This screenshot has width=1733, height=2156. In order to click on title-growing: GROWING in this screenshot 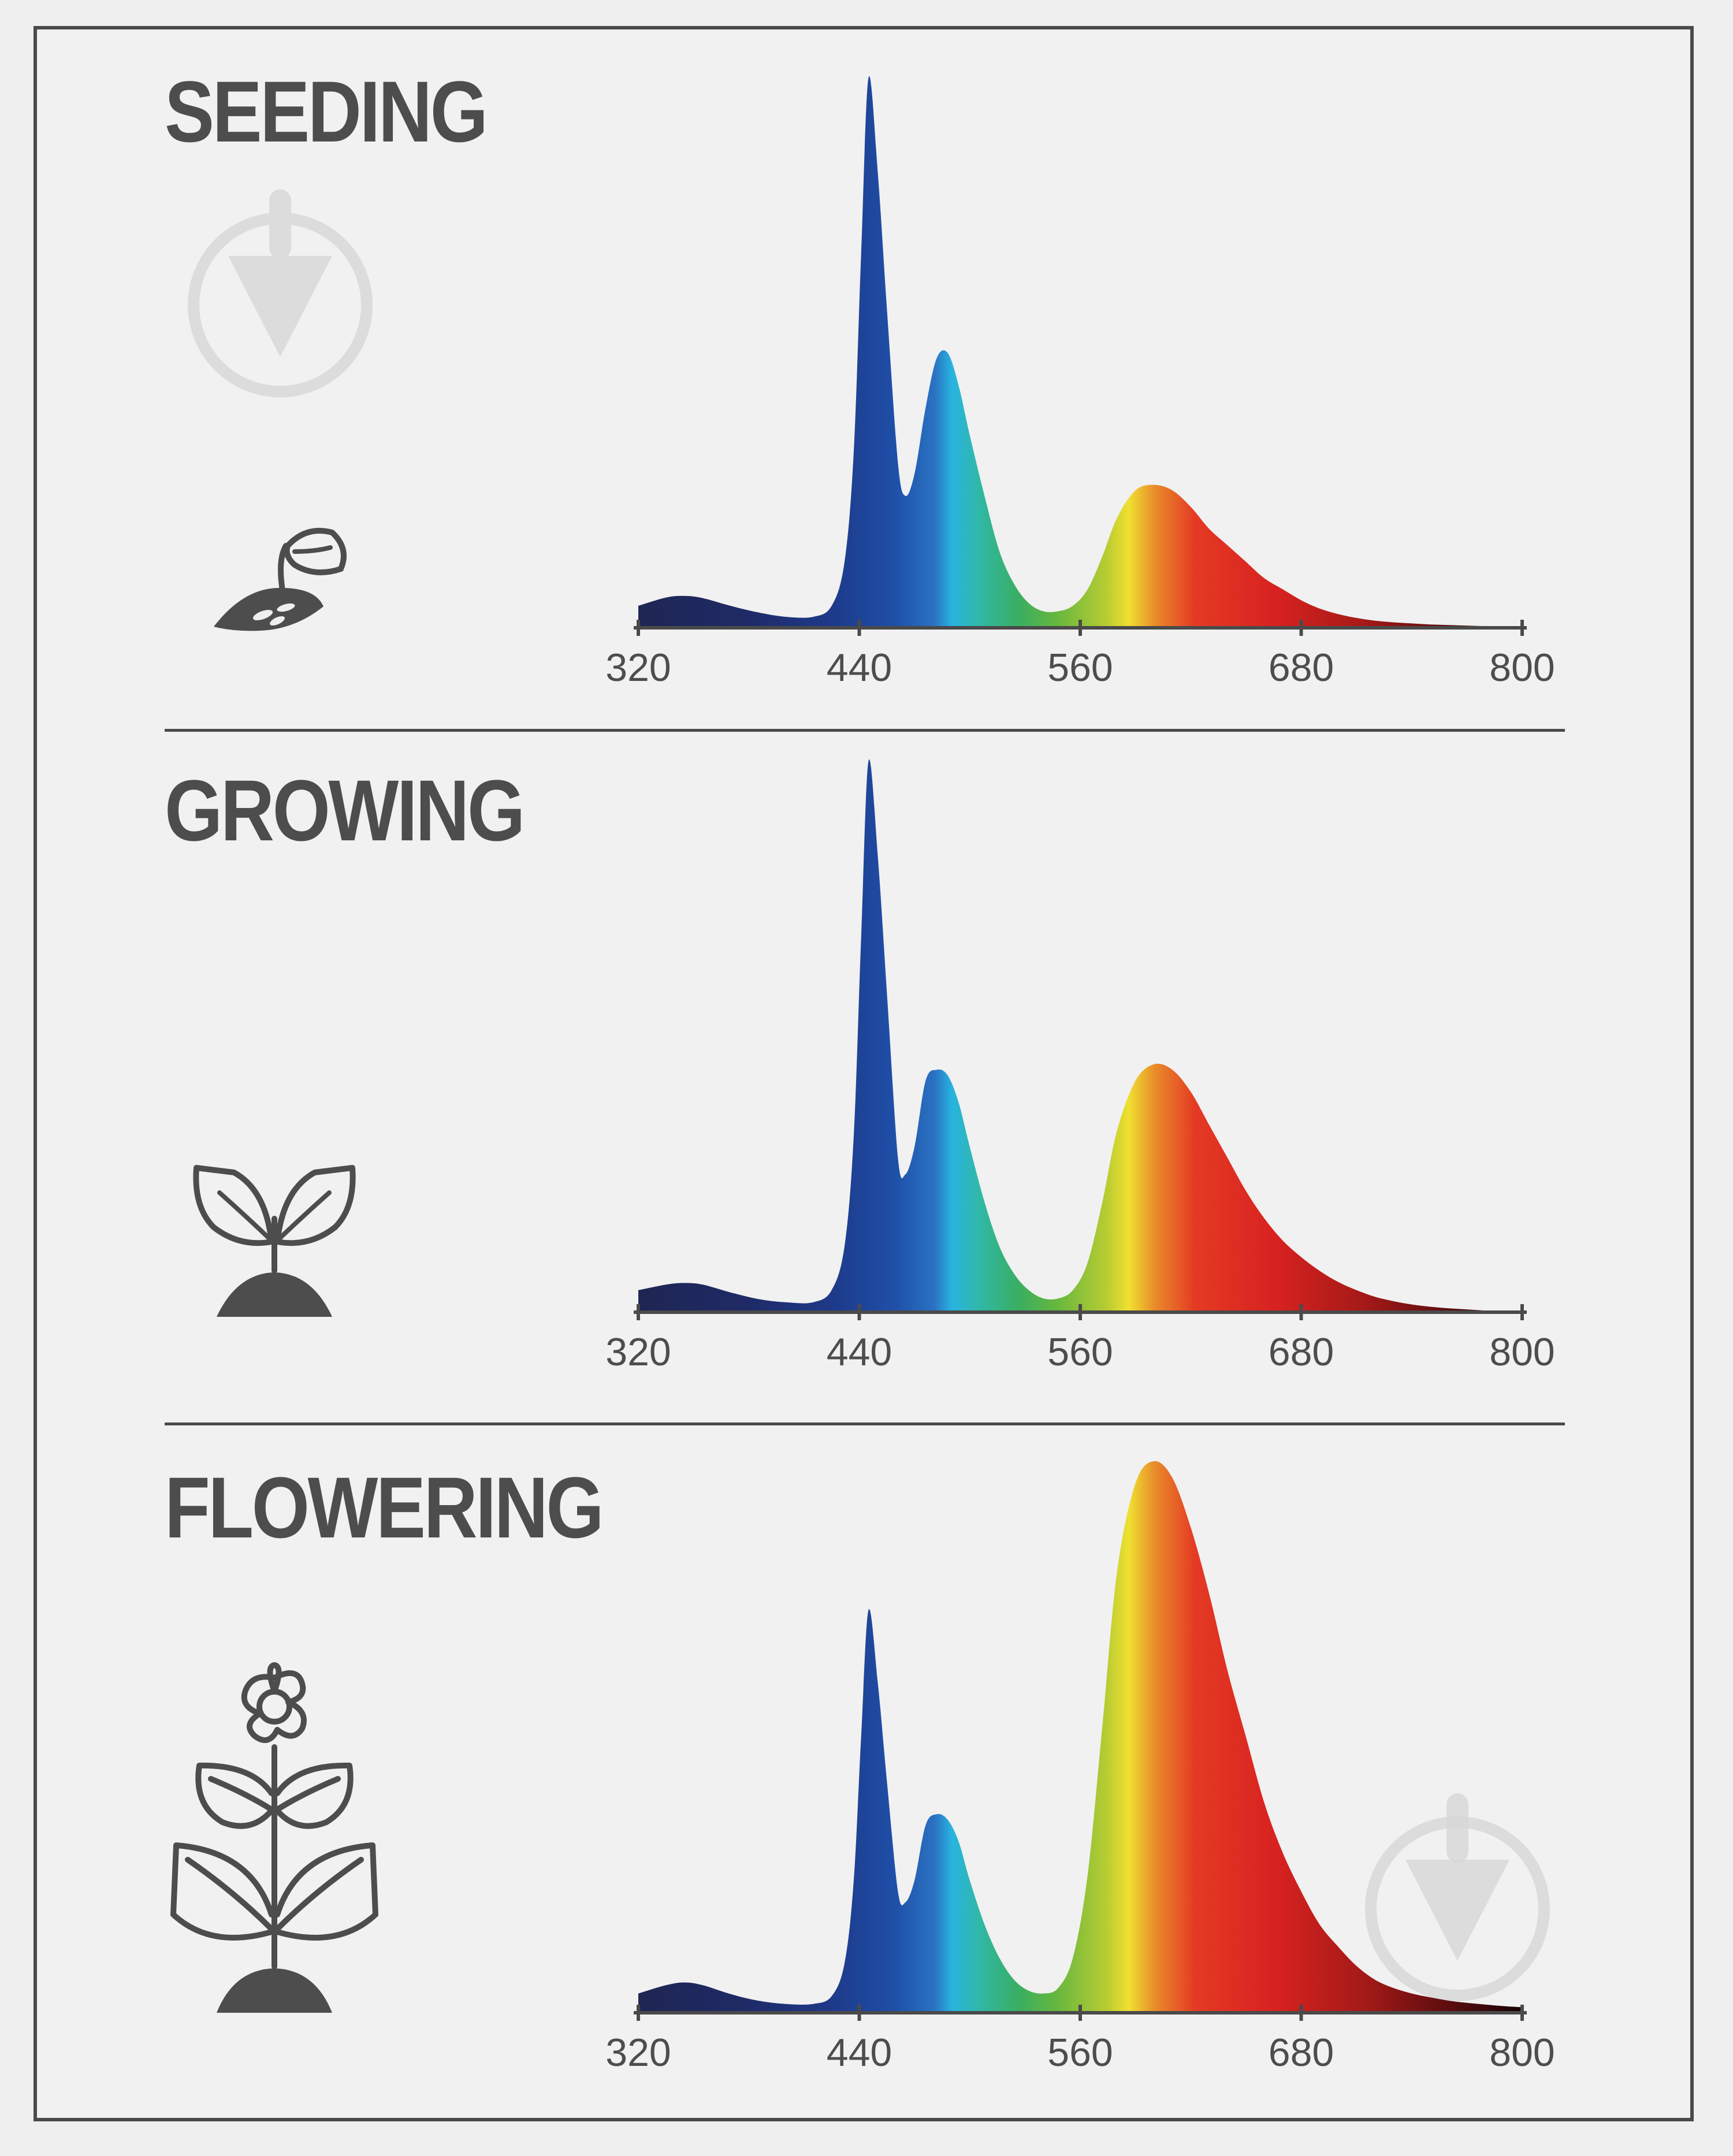, I will do `click(345, 810)`.